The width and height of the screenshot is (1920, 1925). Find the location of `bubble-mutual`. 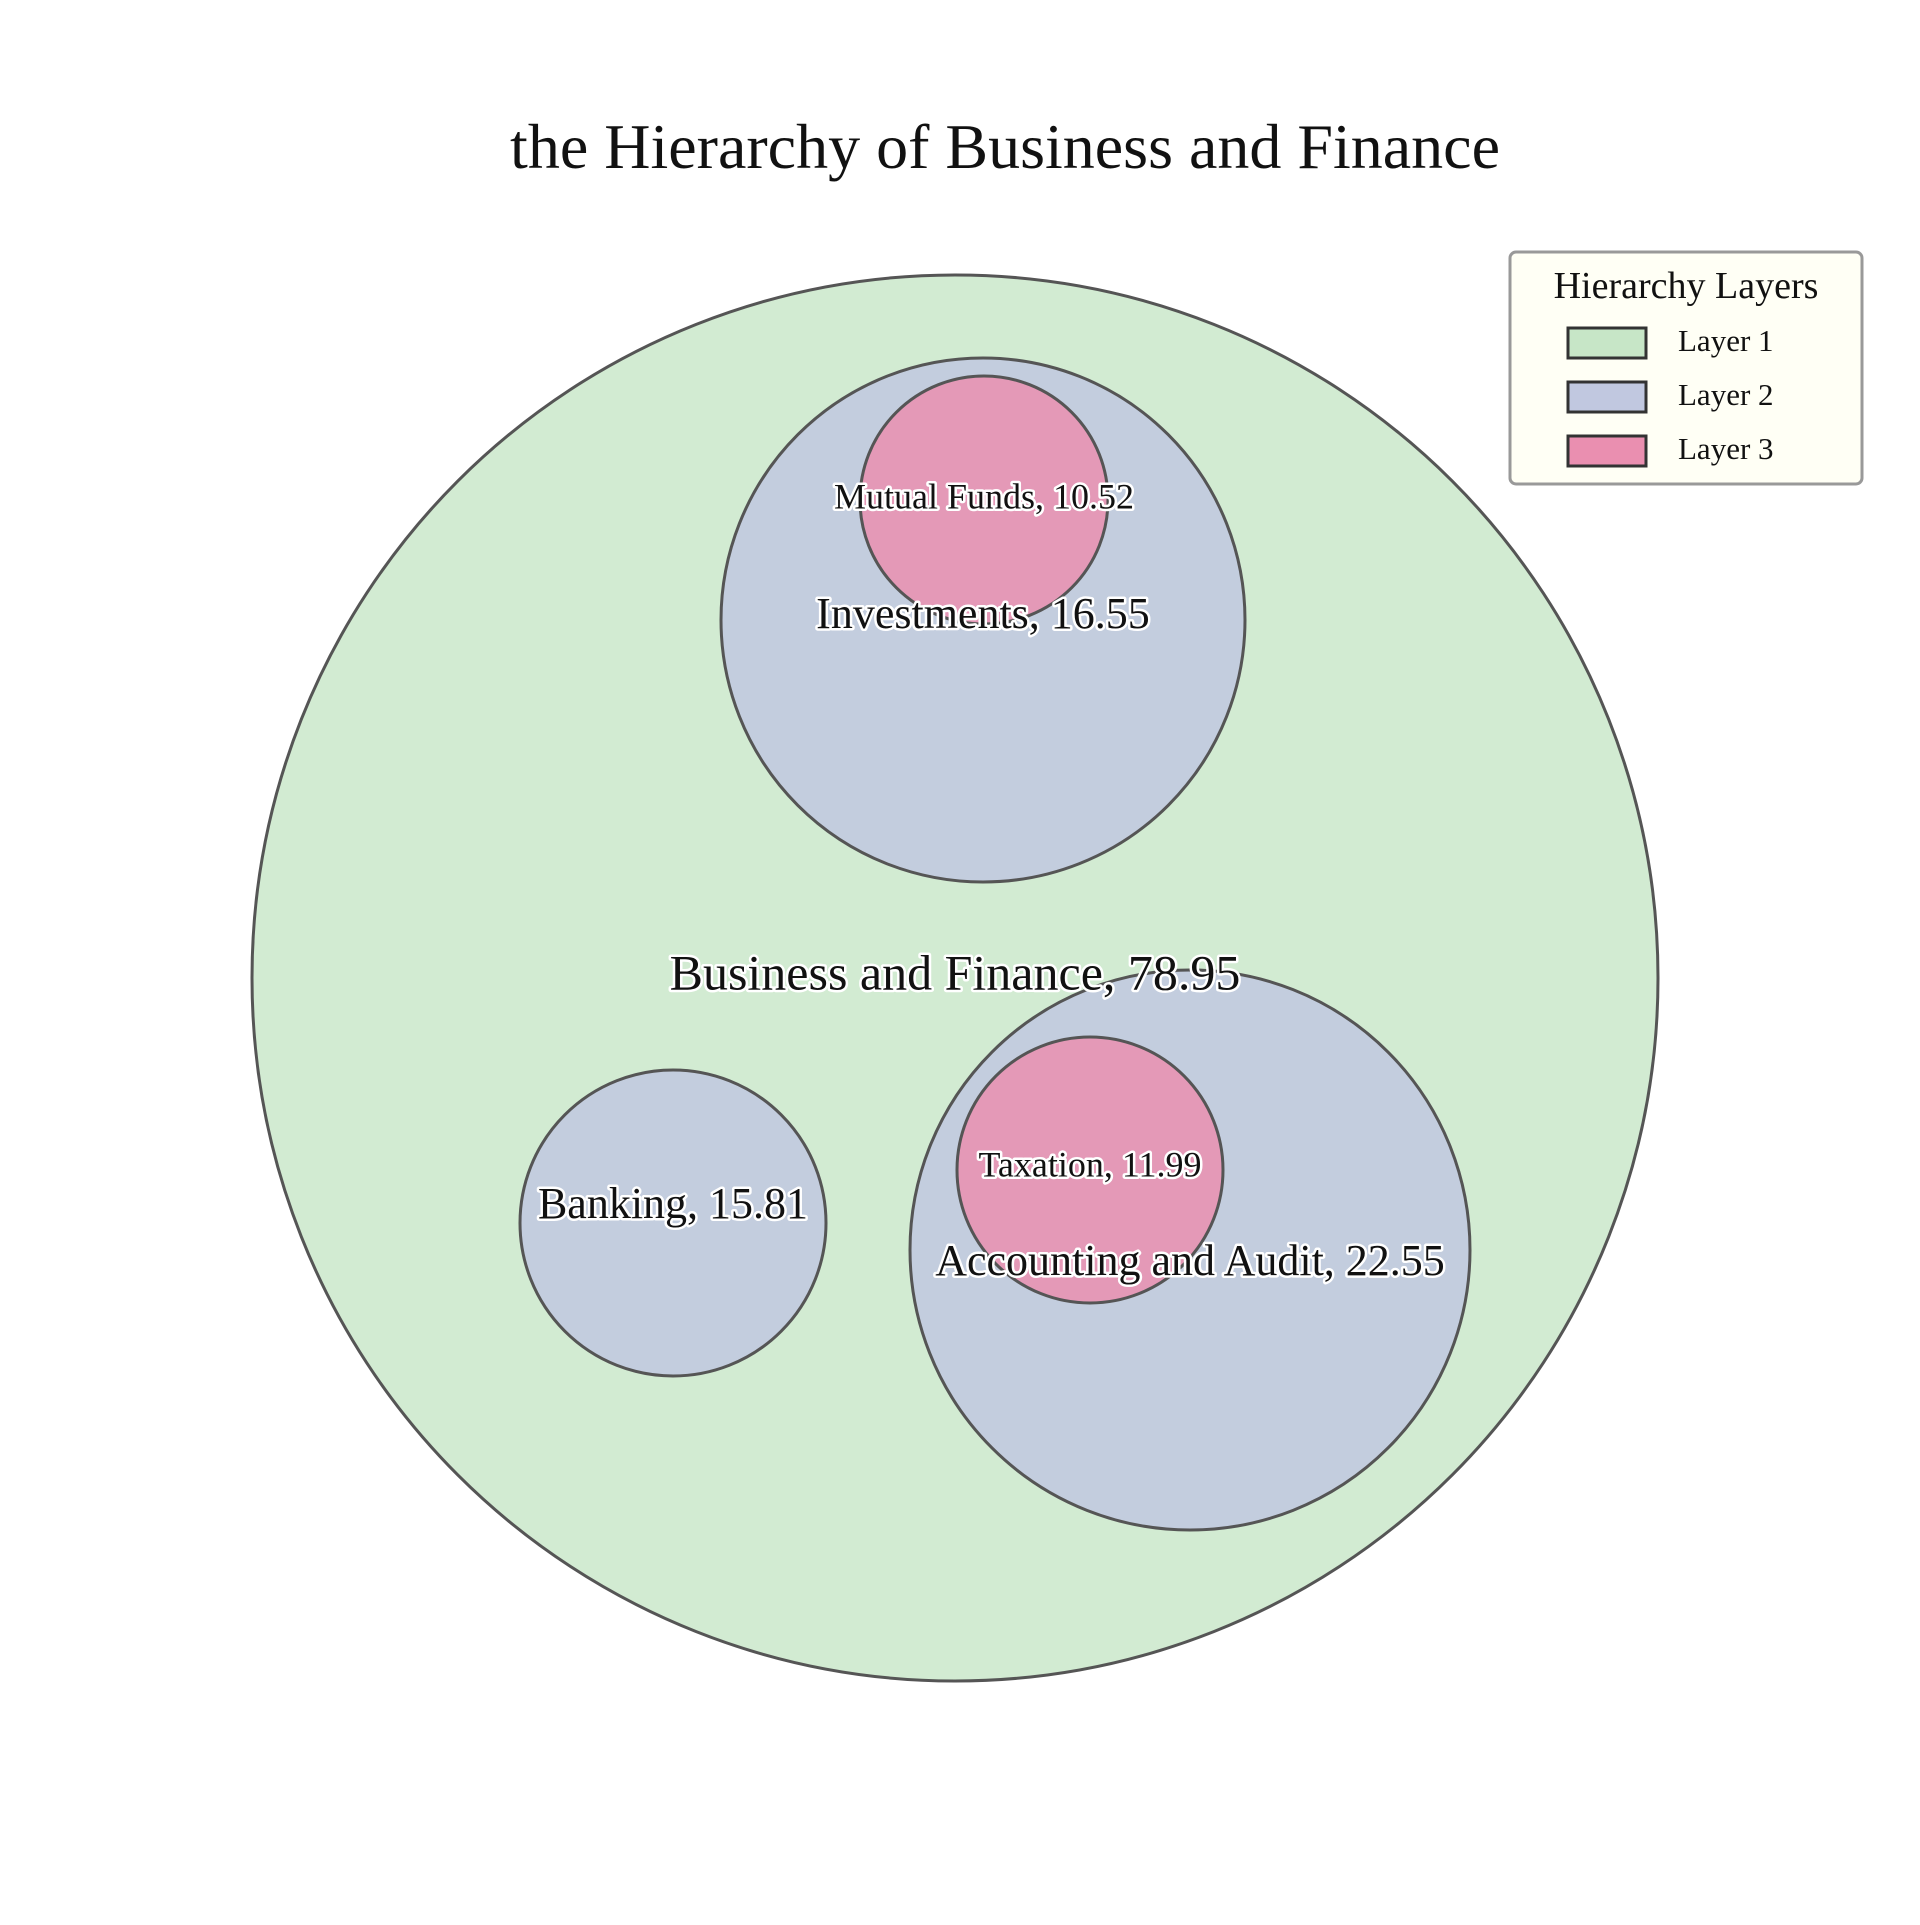

bubble-mutual is located at coordinates (984, 500).